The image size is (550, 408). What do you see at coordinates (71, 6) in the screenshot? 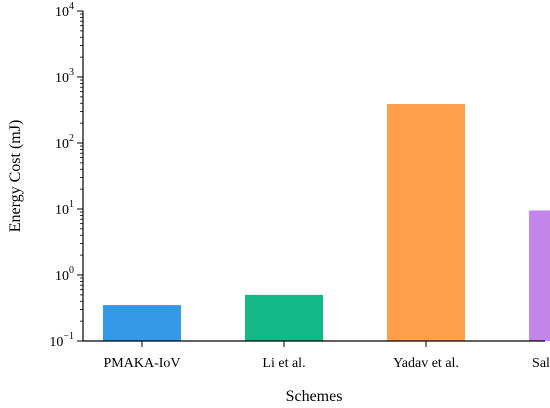
I see `y-tick-exponent: 4` at bounding box center [71, 6].